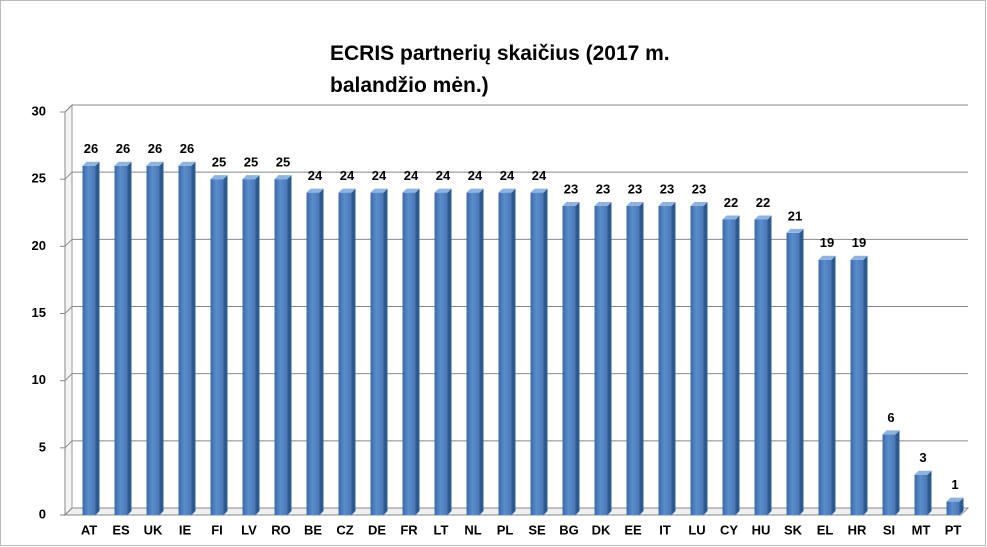 This screenshot has height=547, width=987. I want to click on value-label: 1, so click(954, 484).